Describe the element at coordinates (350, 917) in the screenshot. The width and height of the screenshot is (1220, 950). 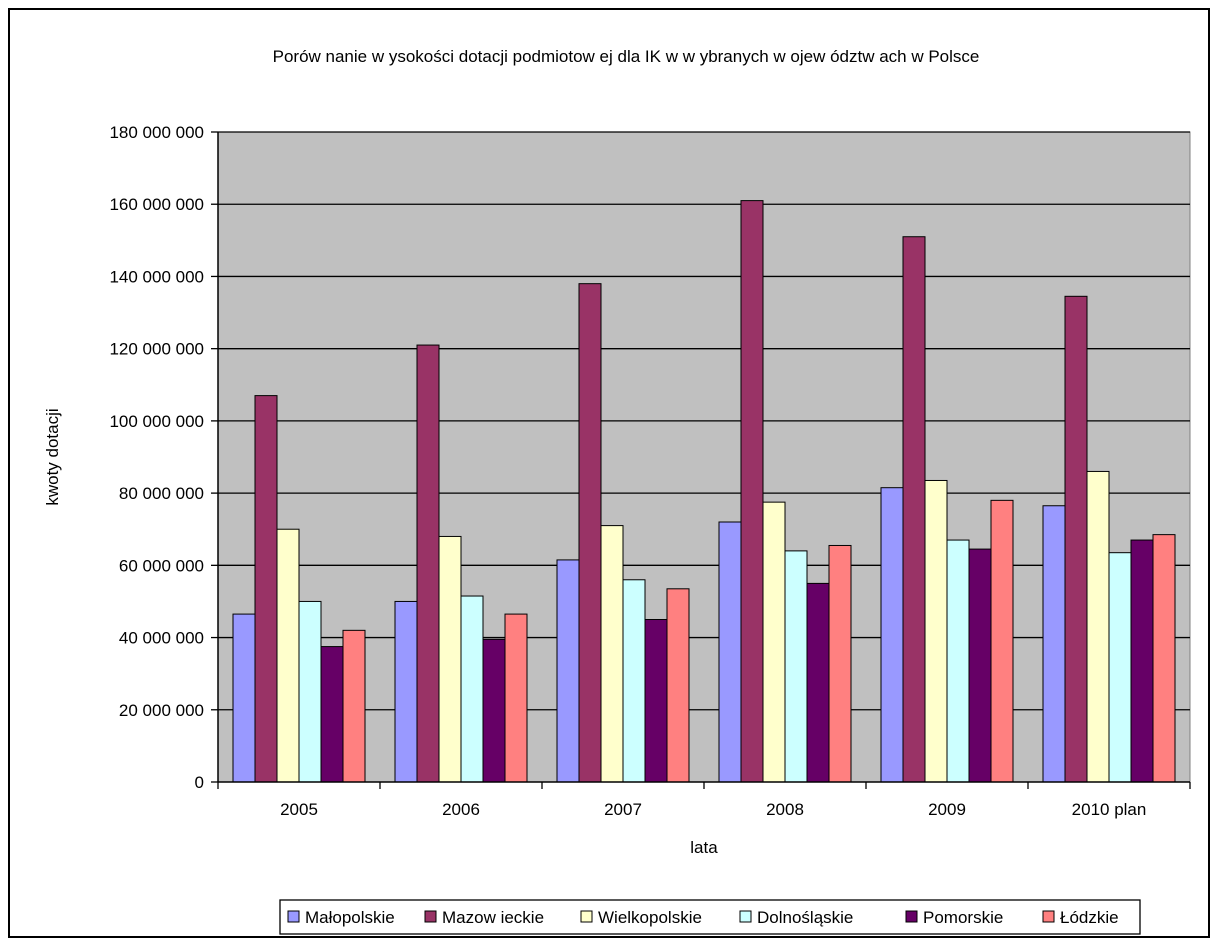
I see `legend-label: Małopolskie` at that location.